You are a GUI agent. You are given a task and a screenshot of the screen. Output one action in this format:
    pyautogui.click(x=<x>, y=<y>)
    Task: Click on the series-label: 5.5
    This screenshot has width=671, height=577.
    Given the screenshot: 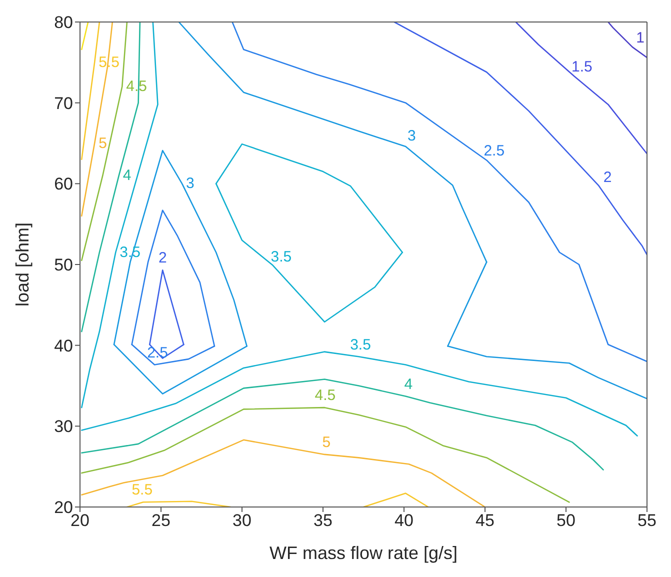 What is the action you would take?
    pyautogui.click(x=142, y=490)
    